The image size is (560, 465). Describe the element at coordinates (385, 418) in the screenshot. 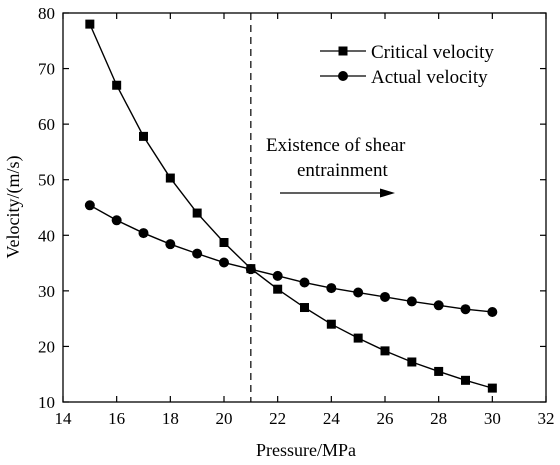

I see `x-tick-label: 26` at that location.